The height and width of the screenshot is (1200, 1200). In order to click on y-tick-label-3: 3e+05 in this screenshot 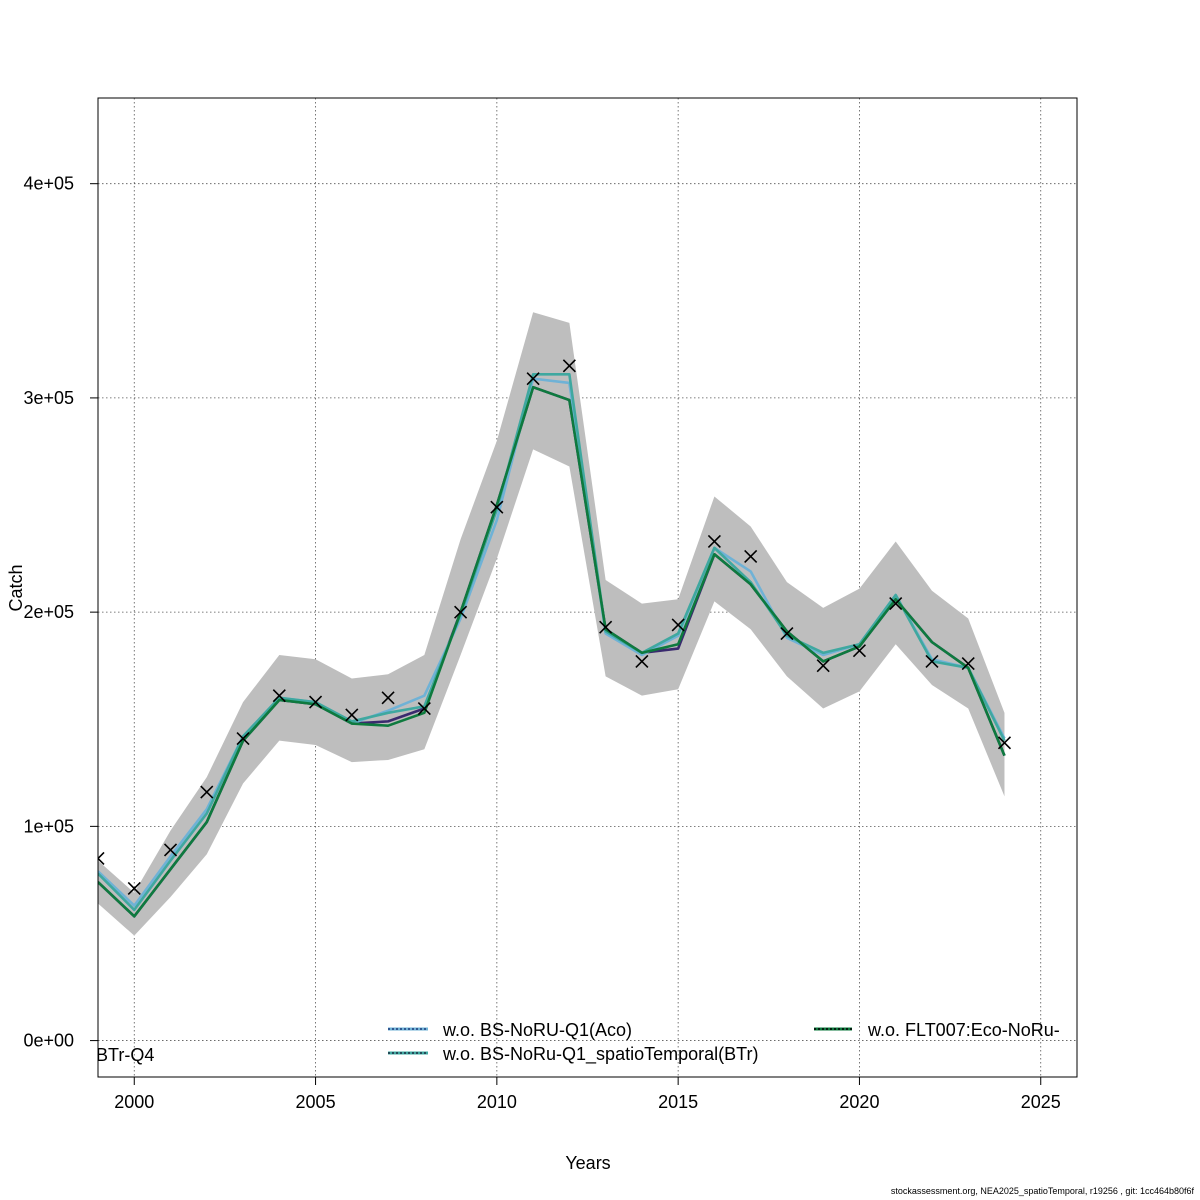, I will do `click(48, 398)`.